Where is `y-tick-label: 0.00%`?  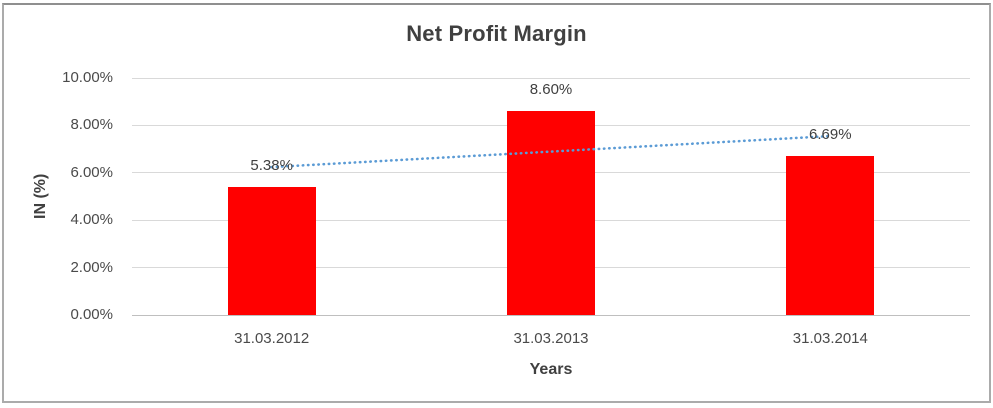
y-tick-label: 0.00% is located at coordinates (91, 314).